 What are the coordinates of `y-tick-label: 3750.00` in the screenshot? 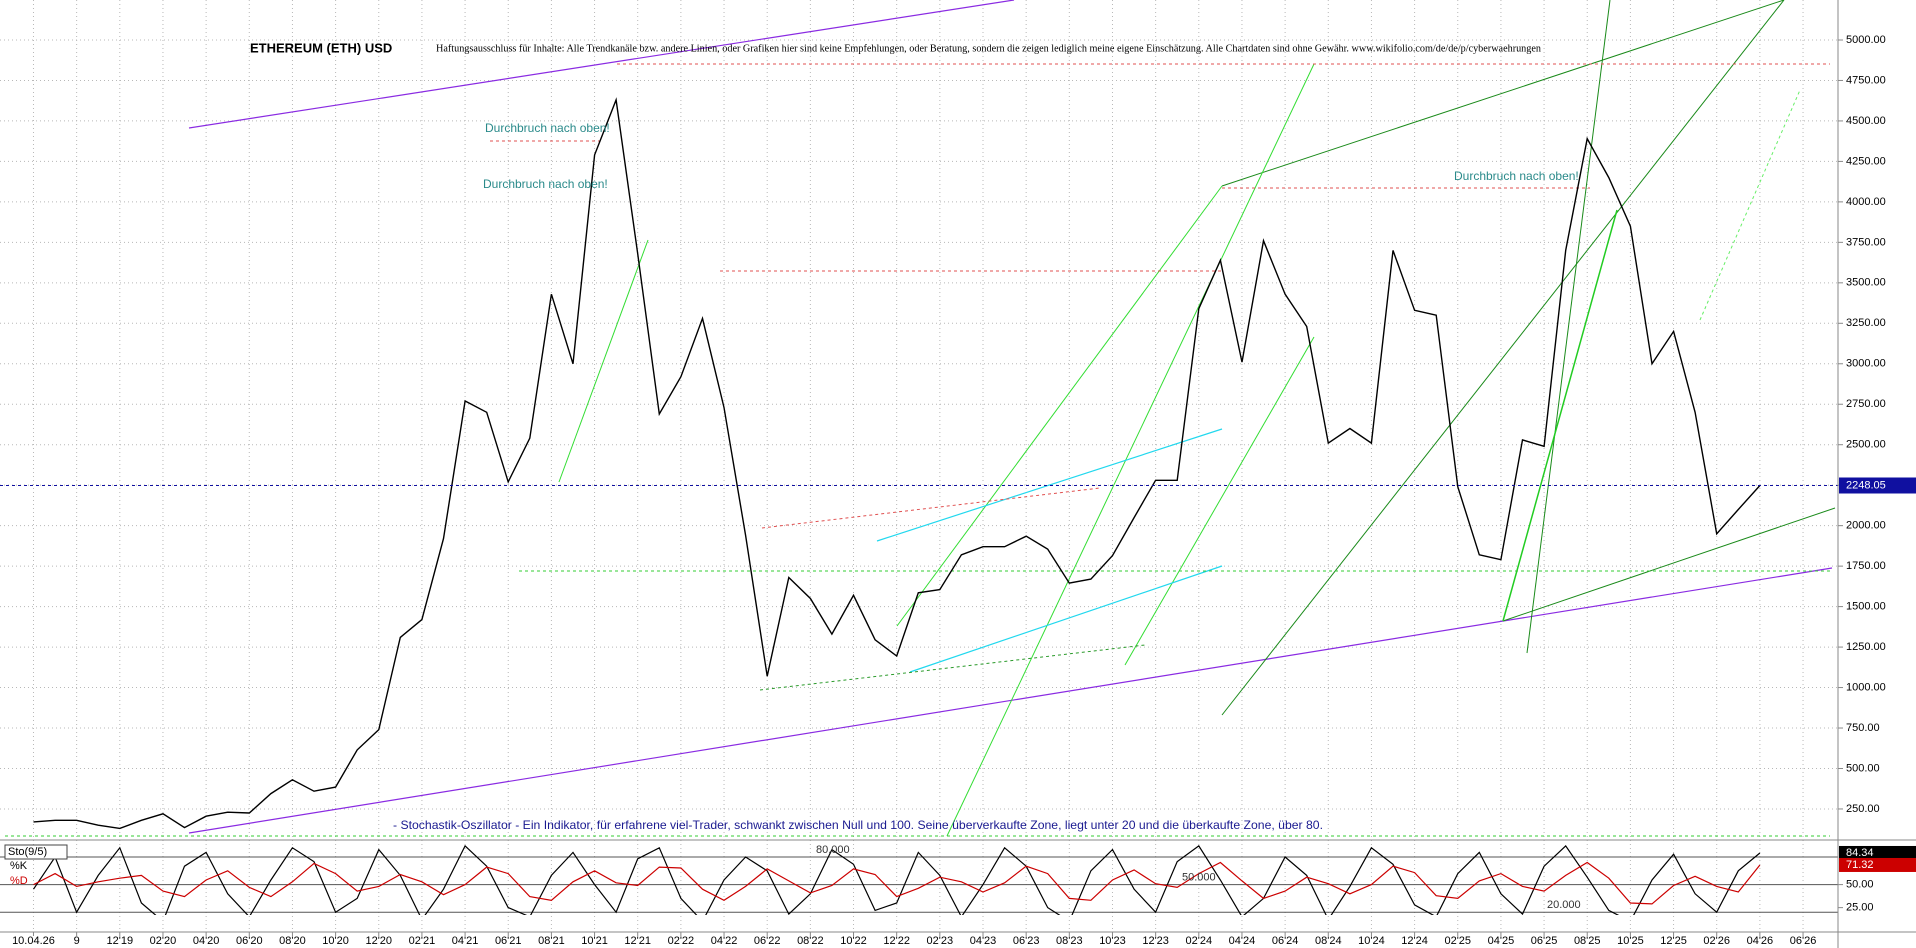 It's located at (1866, 242).